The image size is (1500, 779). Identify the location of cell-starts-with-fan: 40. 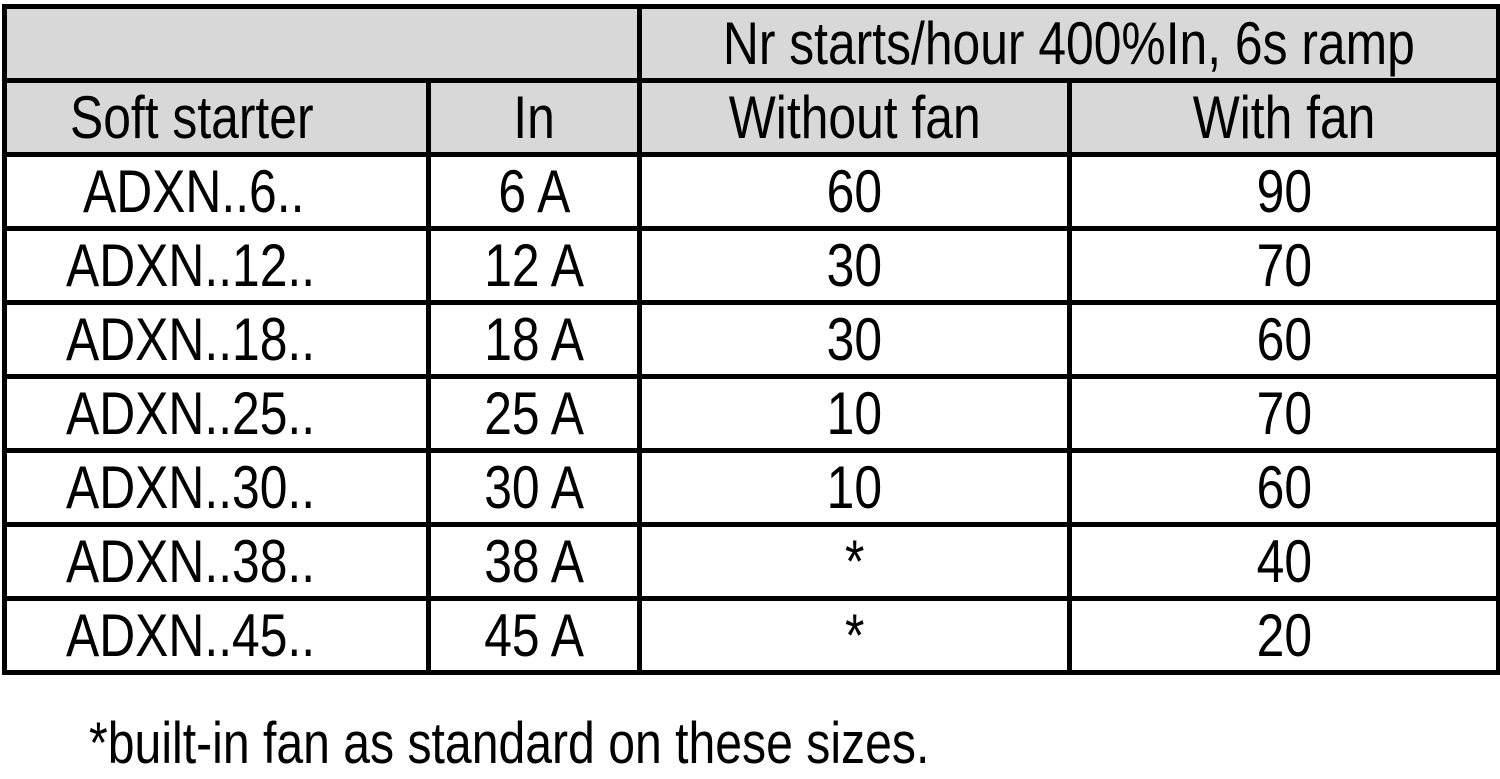
(1283, 561).